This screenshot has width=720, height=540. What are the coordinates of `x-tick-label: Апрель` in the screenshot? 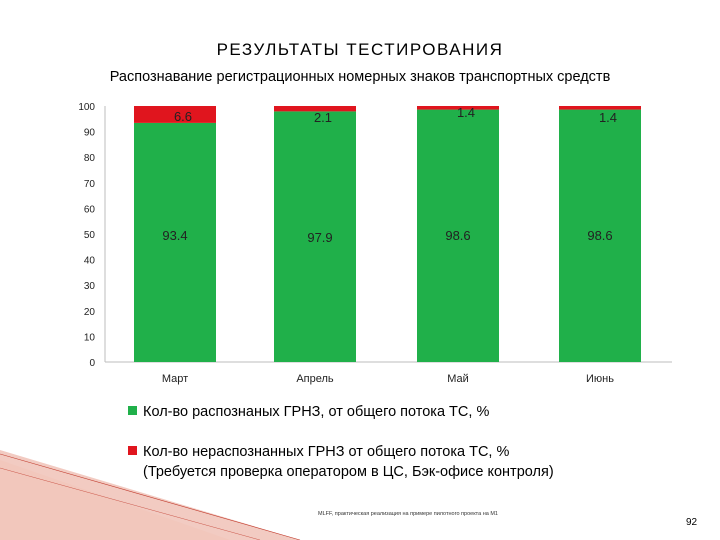 It's located at (315, 379).